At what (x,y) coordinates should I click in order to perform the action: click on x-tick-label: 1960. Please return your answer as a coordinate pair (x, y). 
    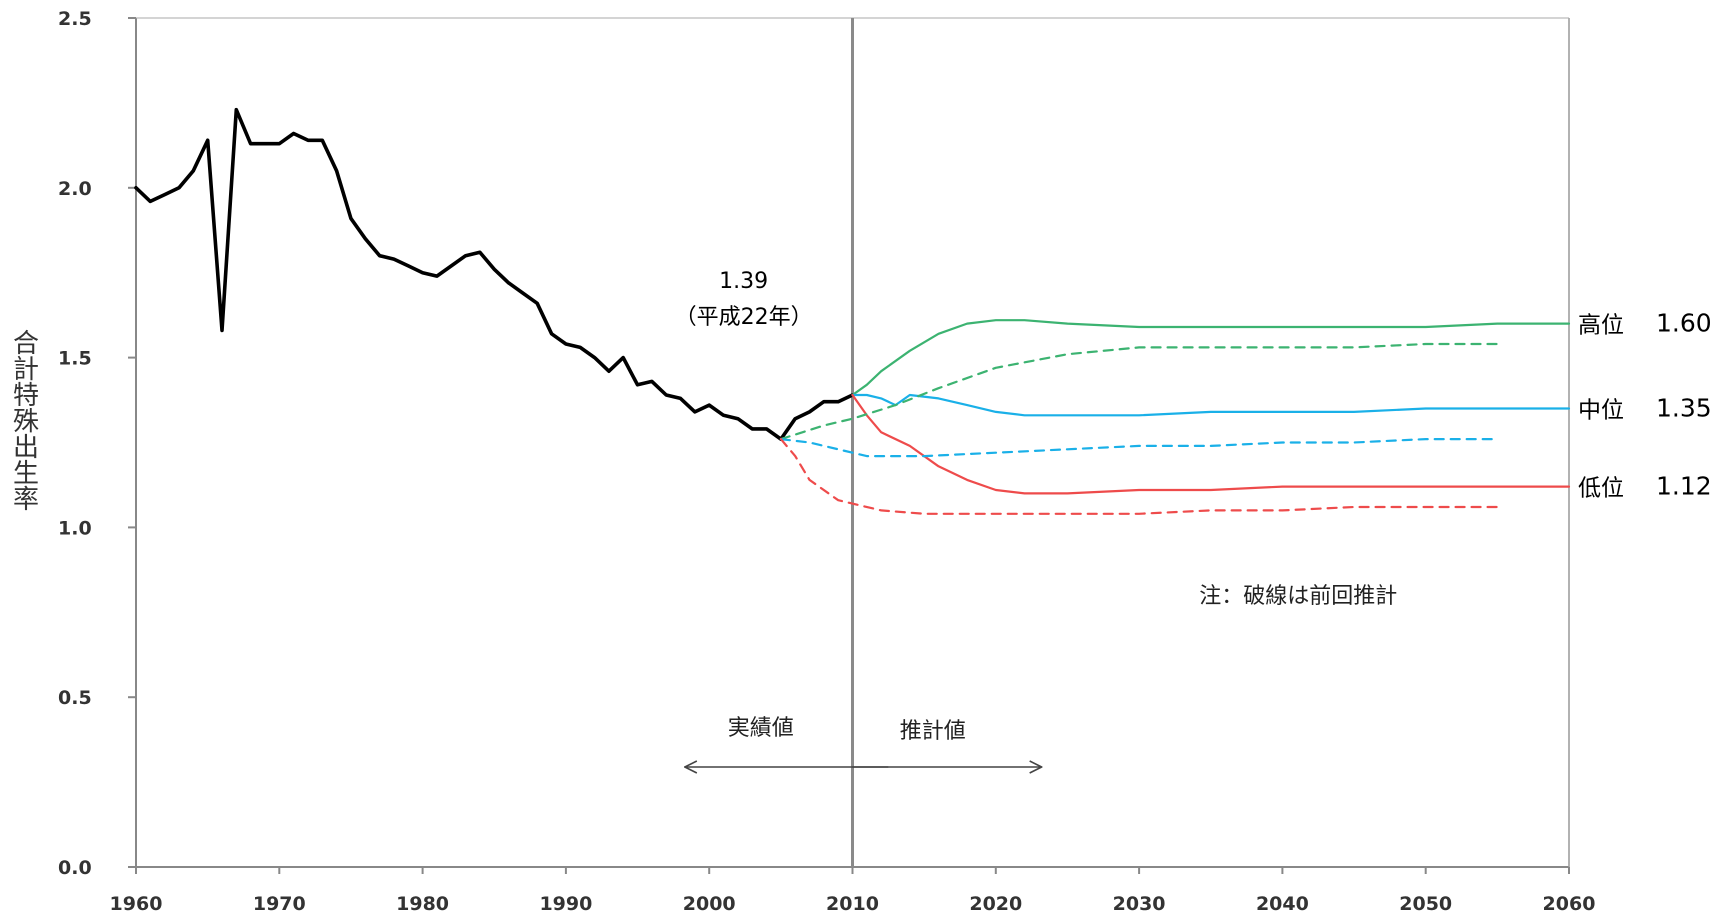
    Looking at the image, I should click on (136, 904).